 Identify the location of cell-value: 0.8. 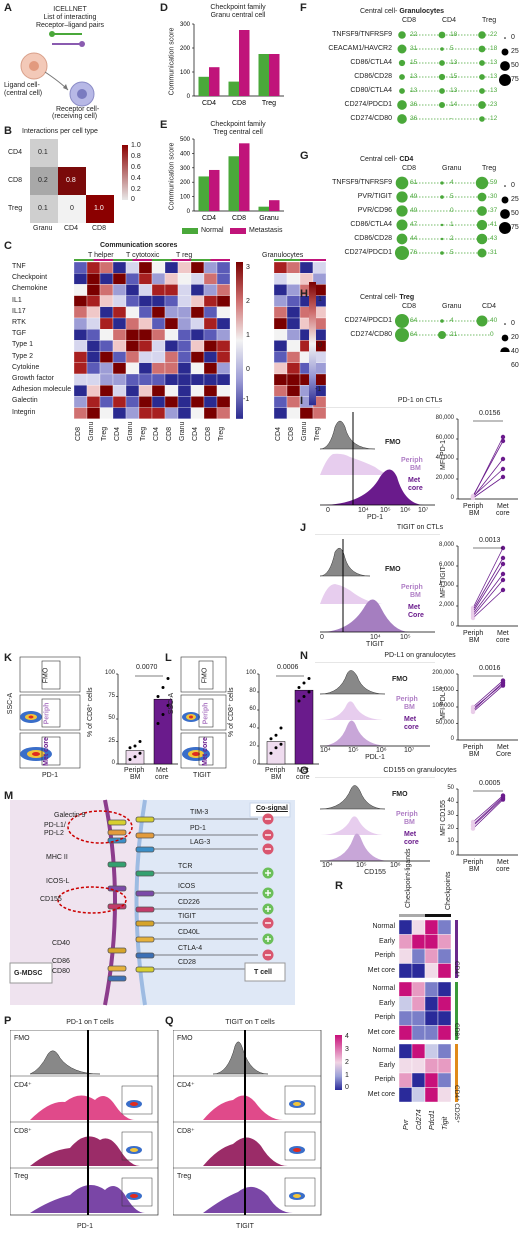
(71, 180).